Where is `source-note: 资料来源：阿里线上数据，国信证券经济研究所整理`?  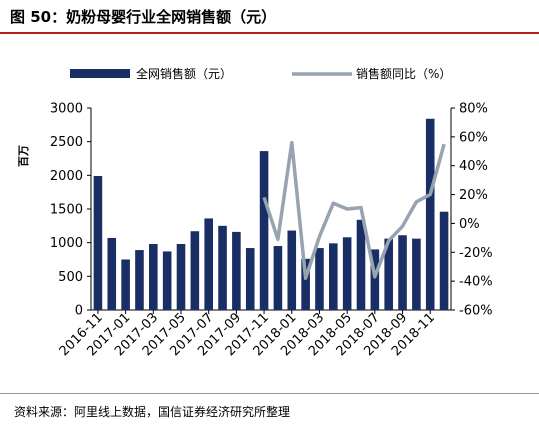 source-note: 资料来源：阿里线上数据，国信证券经济研究所整理 is located at coordinates (152, 412).